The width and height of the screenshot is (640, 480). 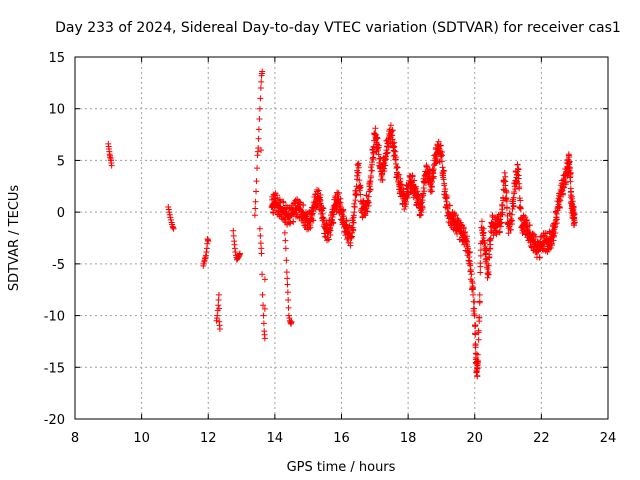 What do you see at coordinates (54, 420) in the screenshot?
I see `y-tick-label: -20` at bounding box center [54, 420].